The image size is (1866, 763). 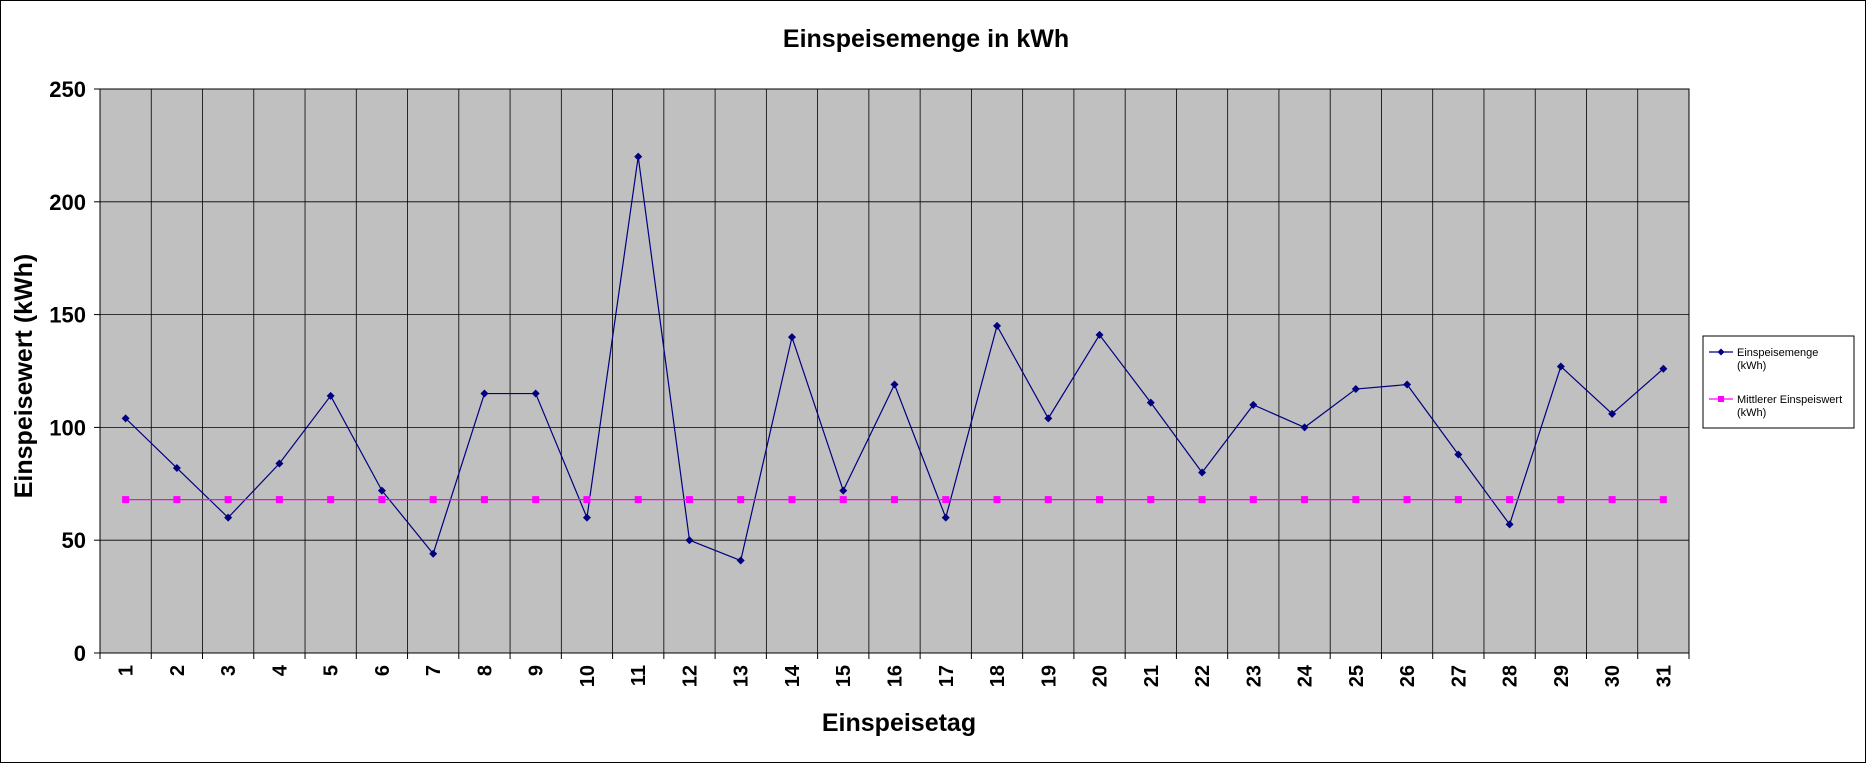 I want to click on x-tick-label: 22, so click(x=1203, y=676).